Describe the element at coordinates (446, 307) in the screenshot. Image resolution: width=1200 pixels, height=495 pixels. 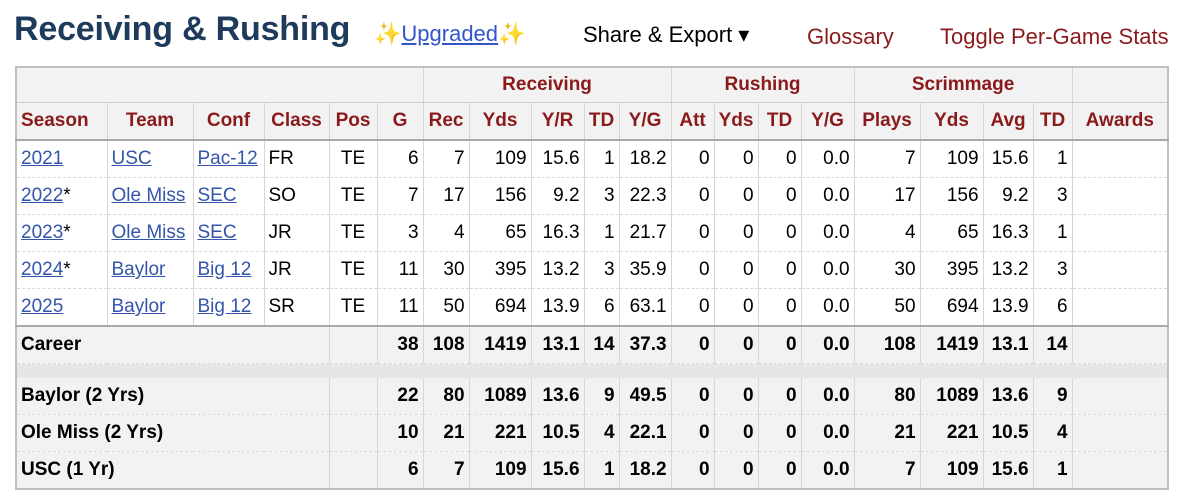
I see `stat-cell-rec: 50` at that location.